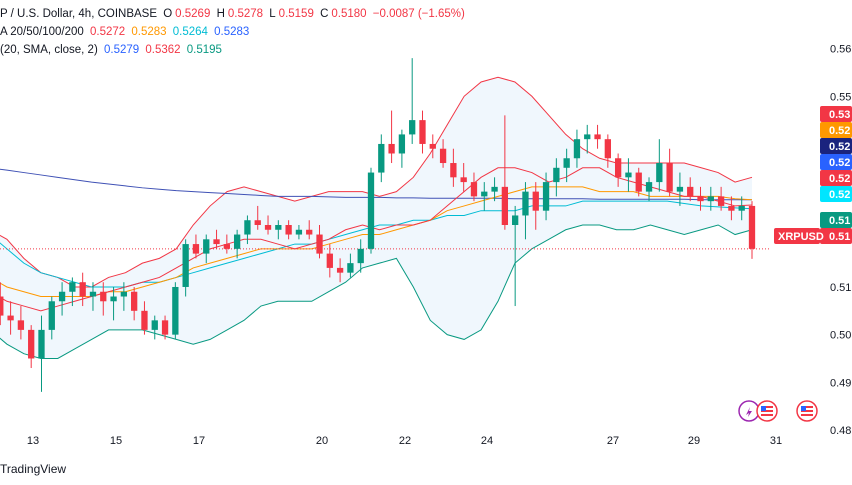  I want to click on y-tick-label: 0.48, so click(840, 431).